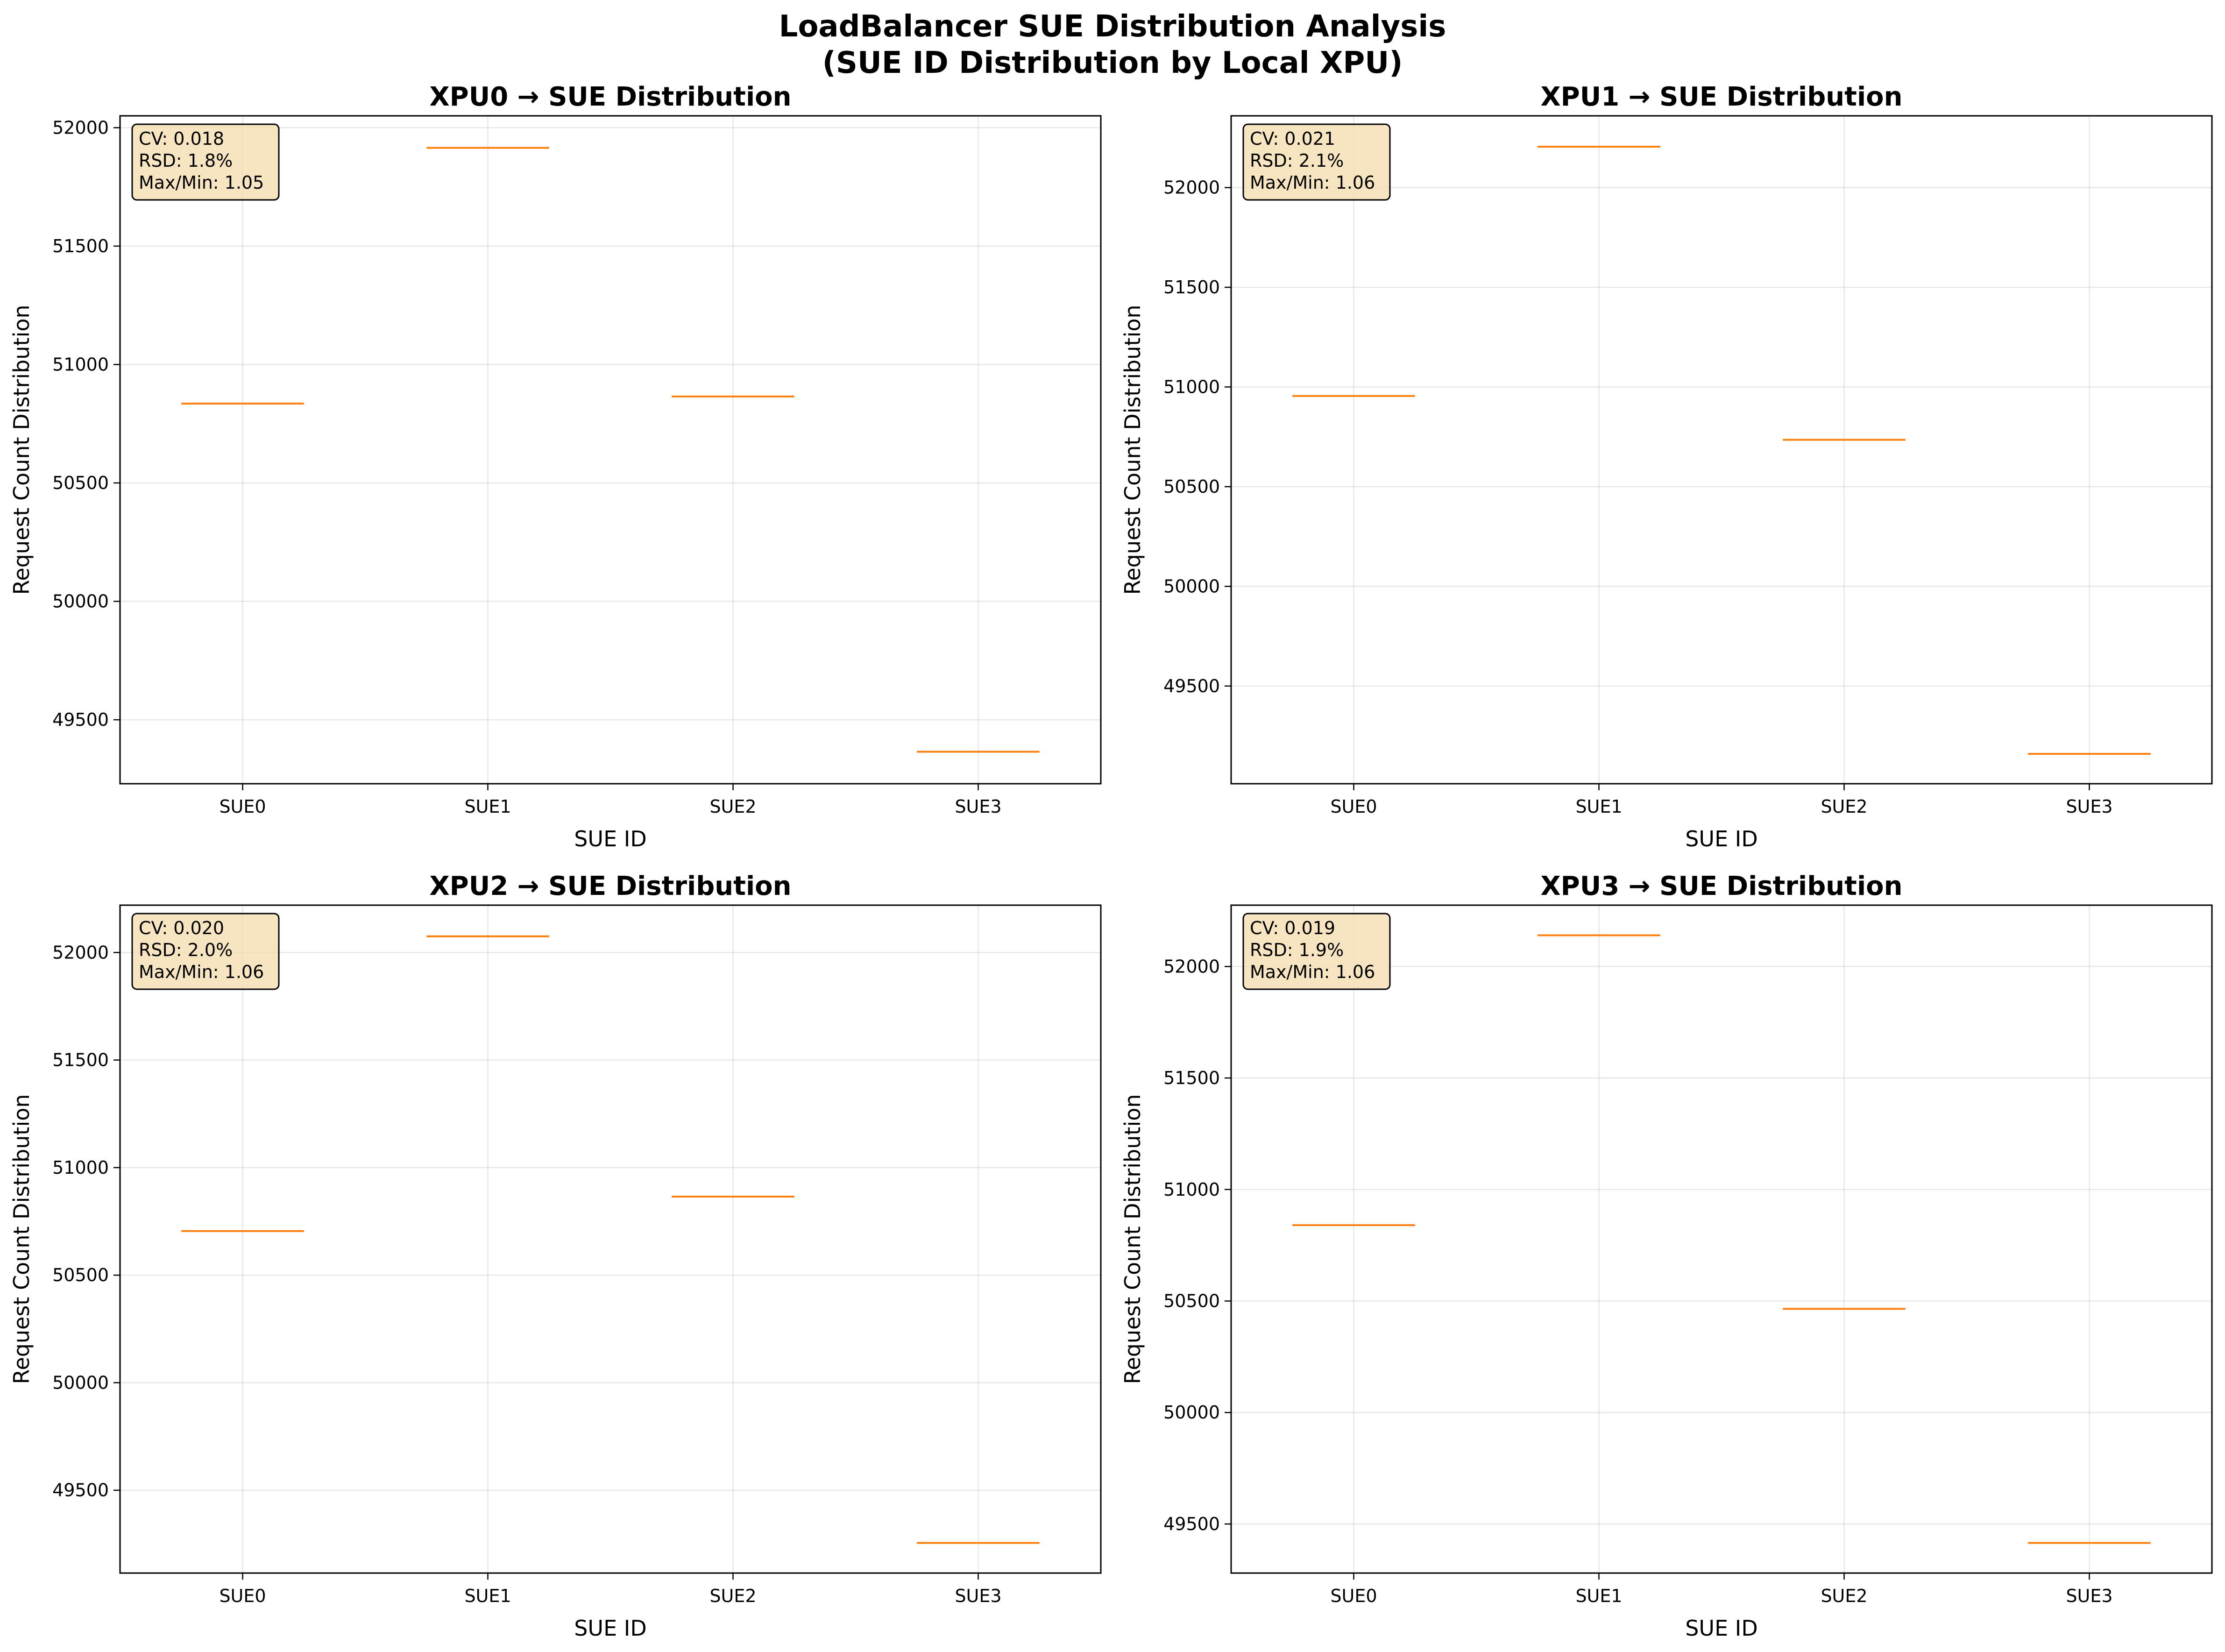 This screenshot has width=2225, height=1652. I want to click on stats-line: Max/Min: 1.05, so click(201, 182).